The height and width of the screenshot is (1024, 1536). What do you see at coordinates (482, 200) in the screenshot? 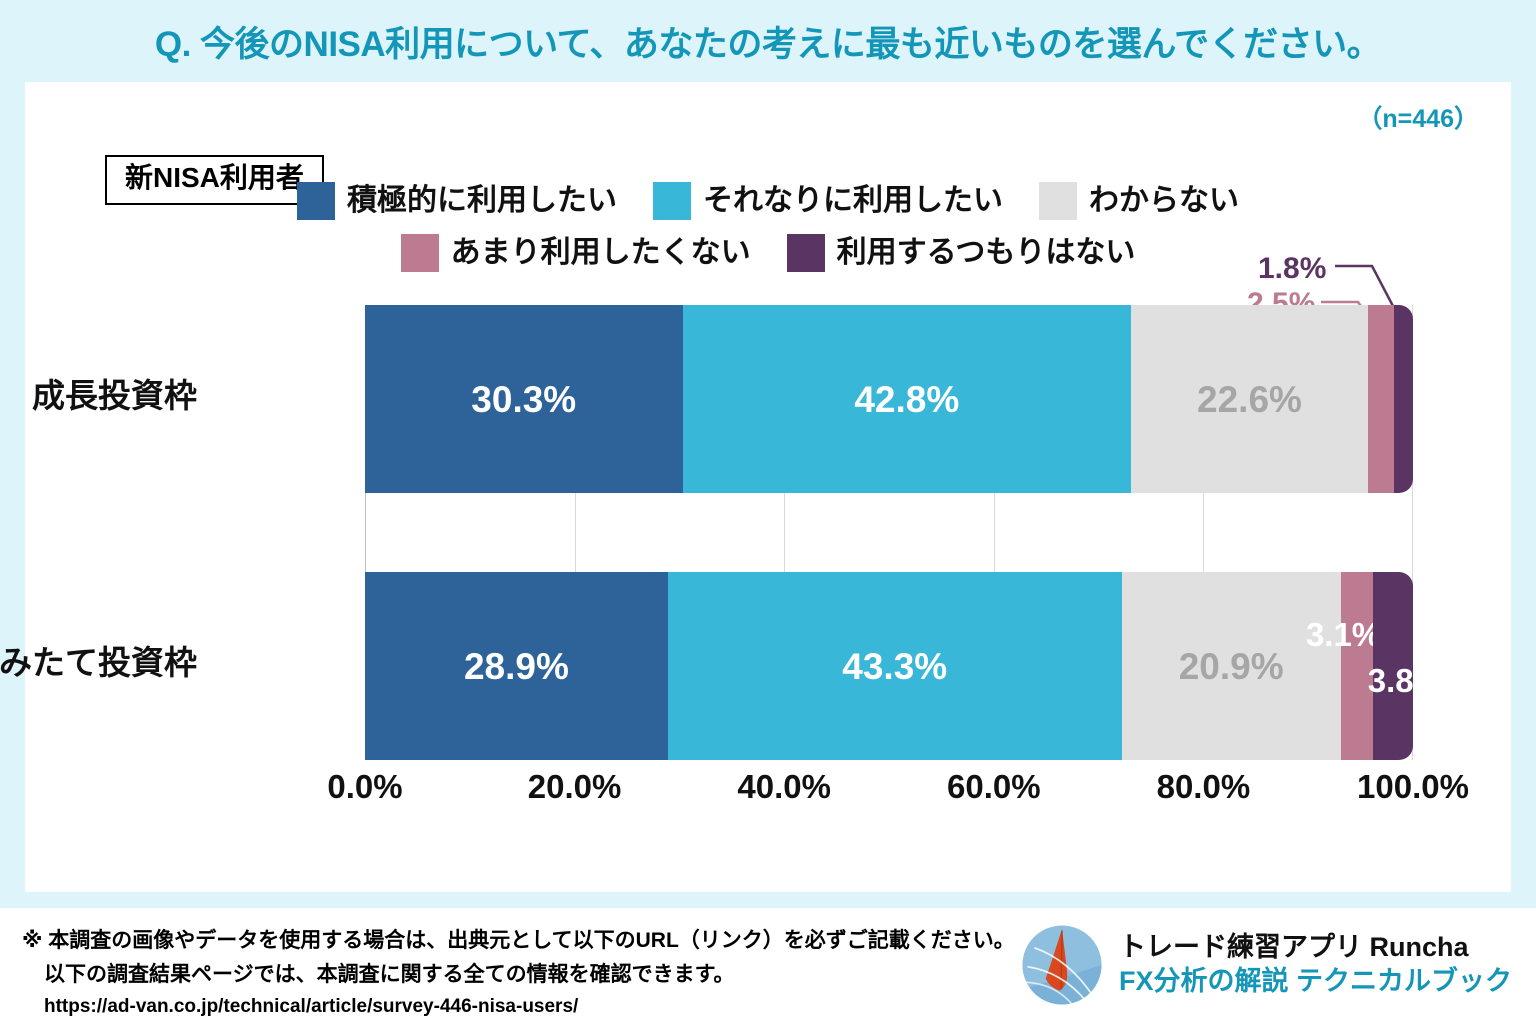
I see `legend-label: 積極的に利用したい` at bounding box center [482, 200].